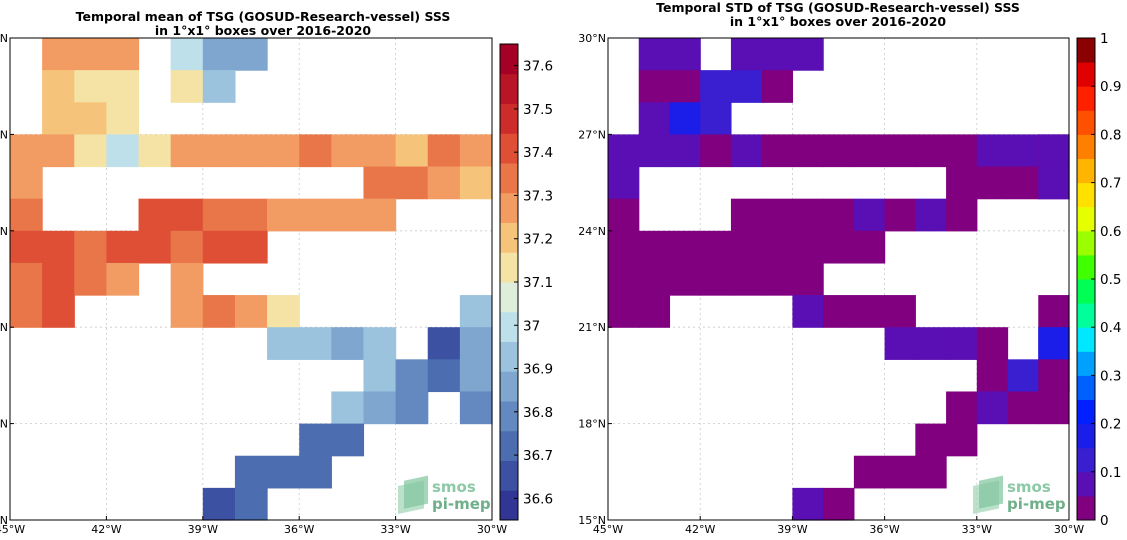  Describe the element at coordinates (838, 526) in the screenshot. I see `std-x-axis: 45°W 42°W 39°W 36°W 33°W 30°W` at that location.